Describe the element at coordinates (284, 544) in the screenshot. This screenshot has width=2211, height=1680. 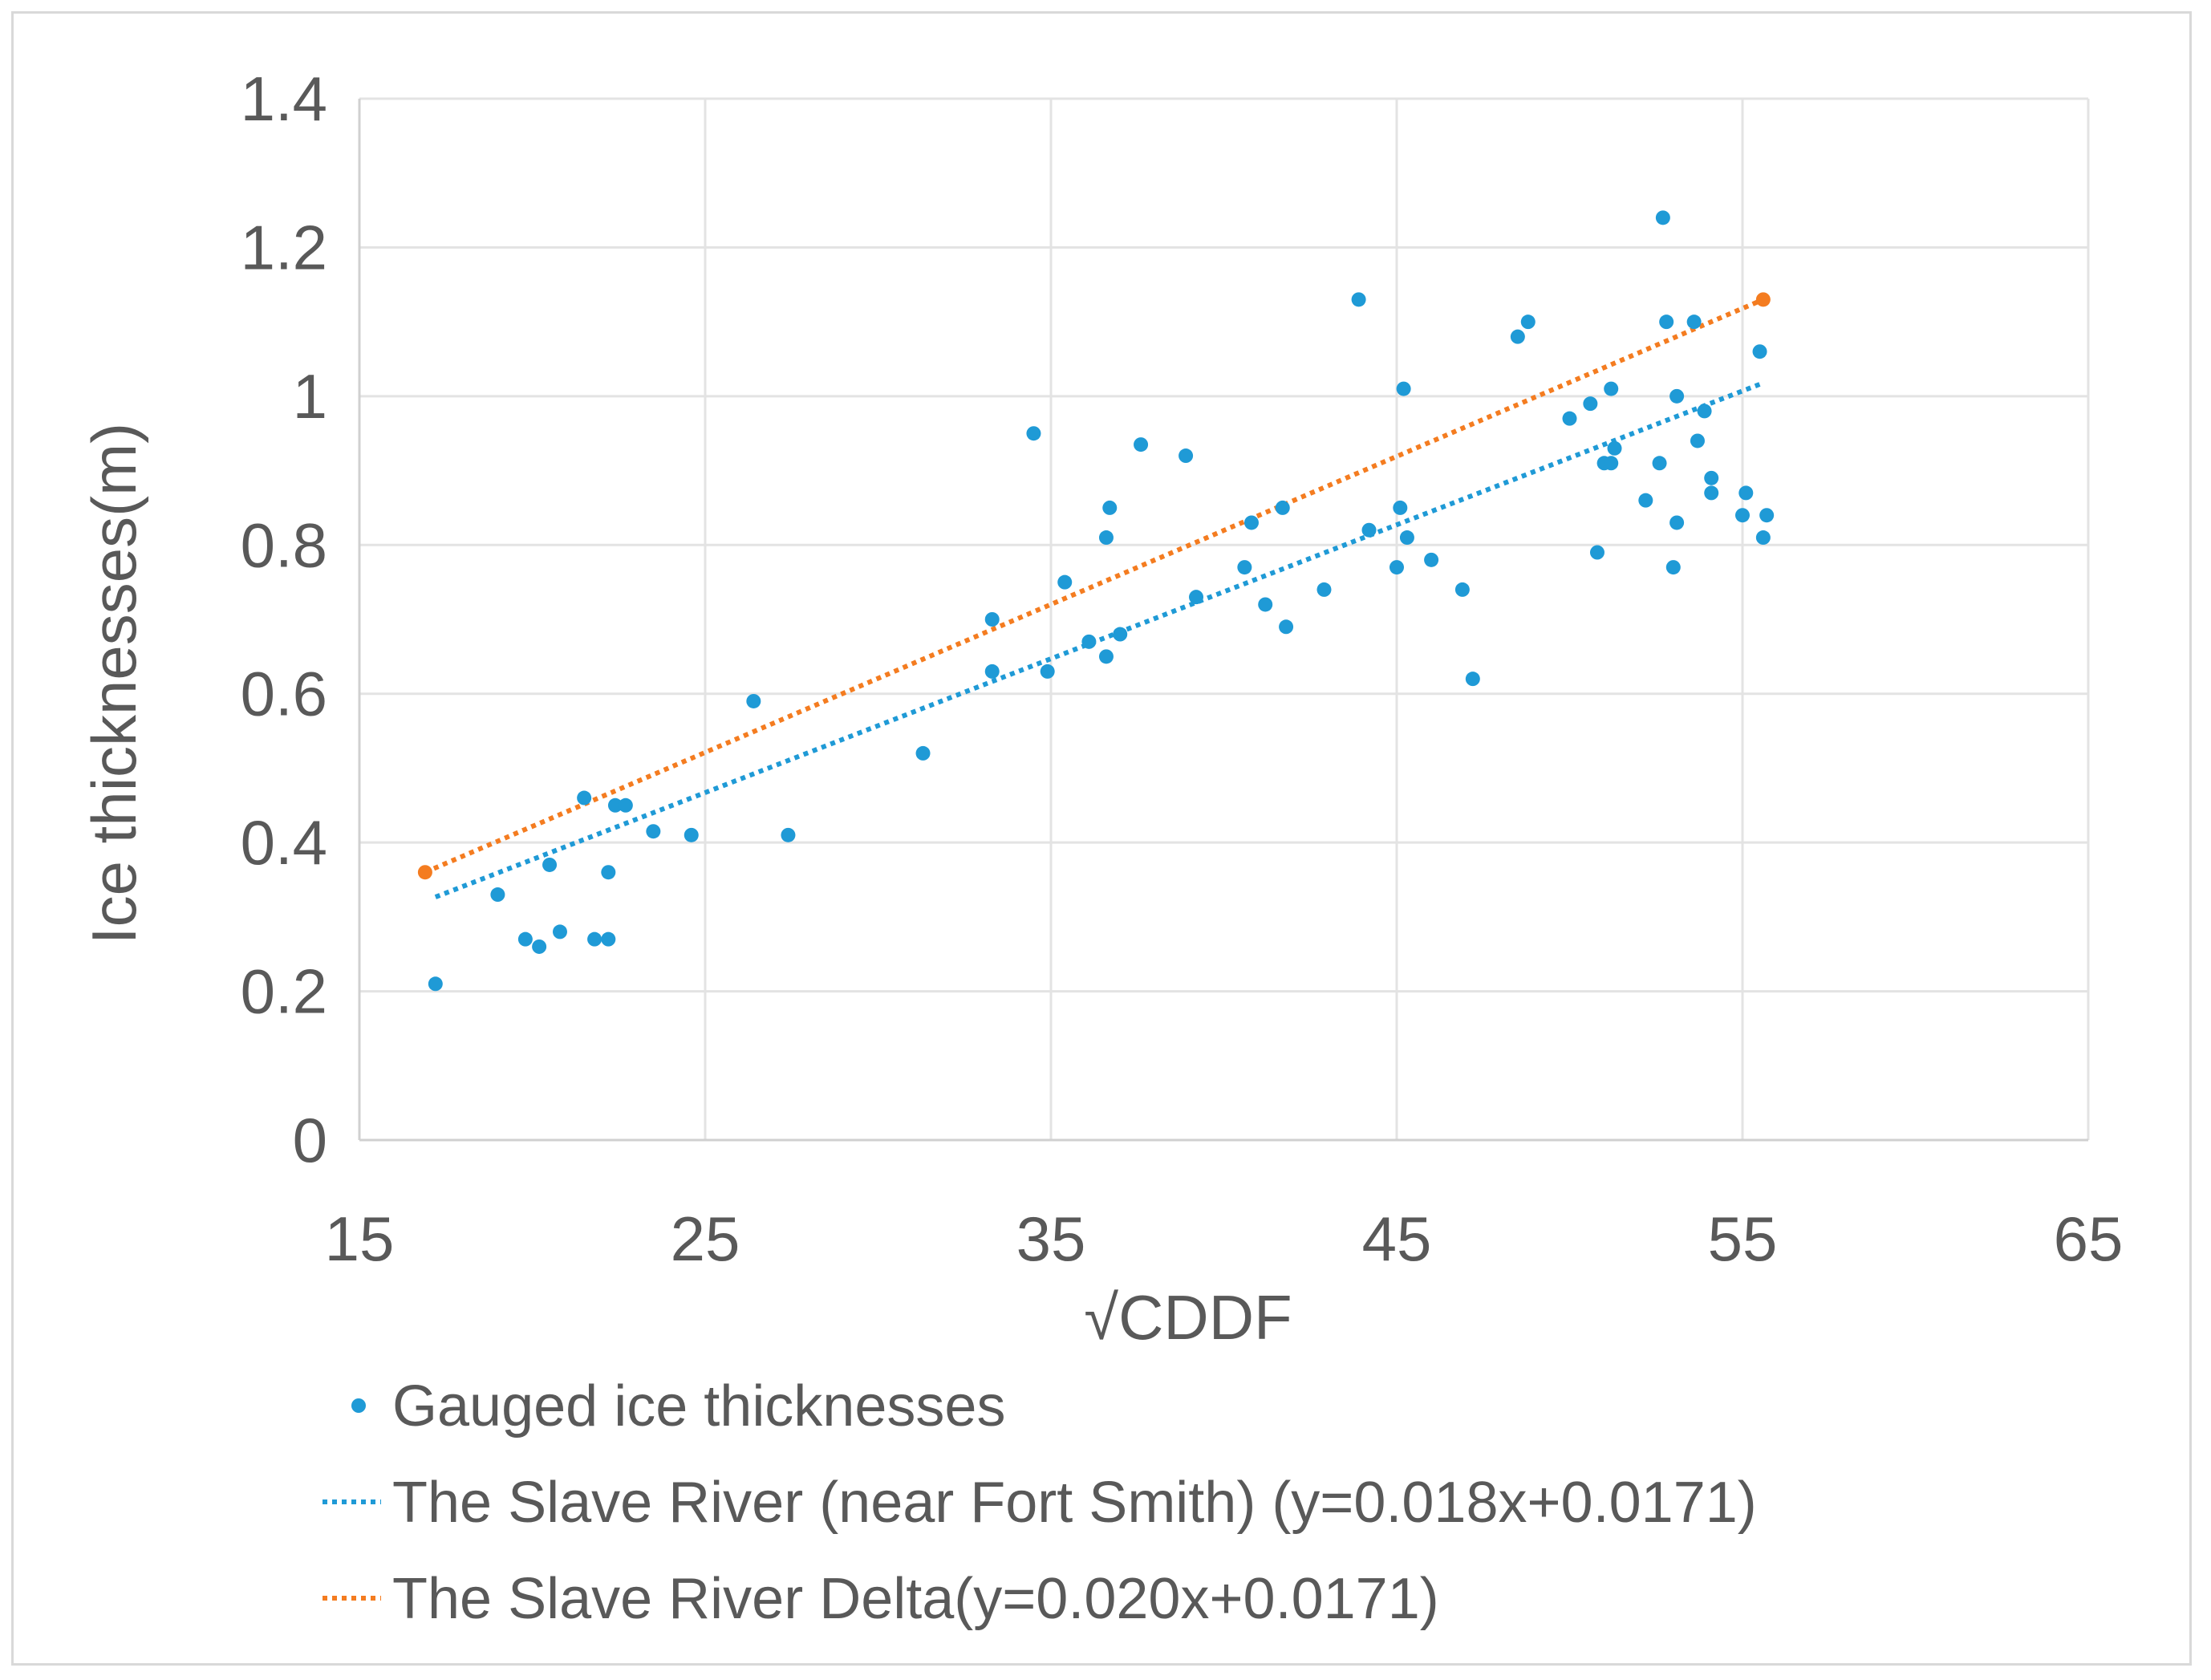
I see `y-tick-label: 0.8` at that location.